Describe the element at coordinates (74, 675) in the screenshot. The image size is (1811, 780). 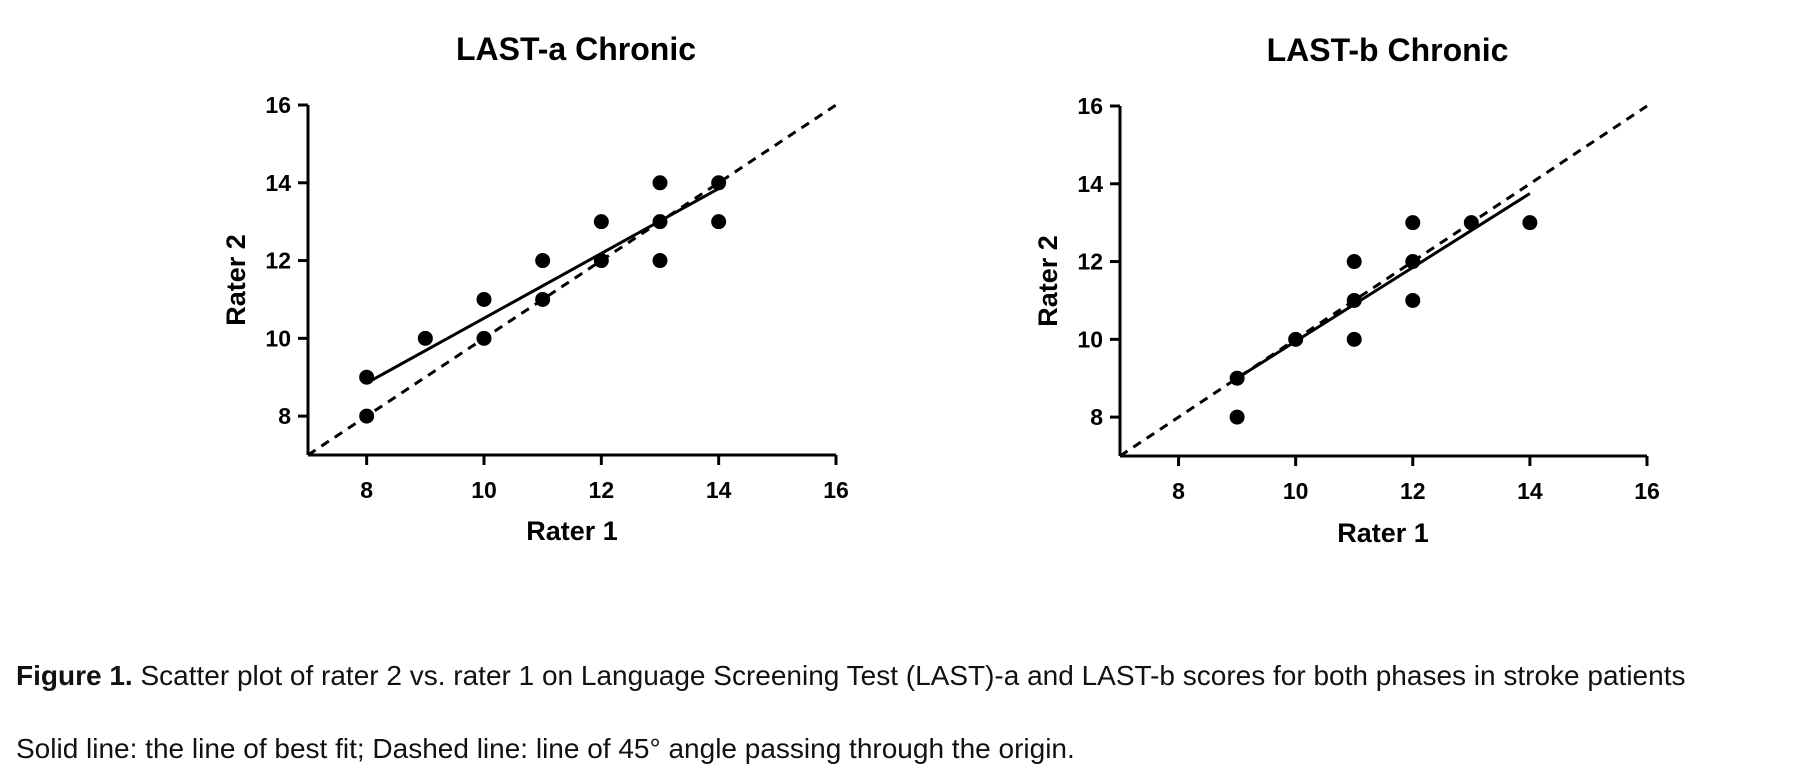
I see `figure-caption-label: Figure 1.` at that location.